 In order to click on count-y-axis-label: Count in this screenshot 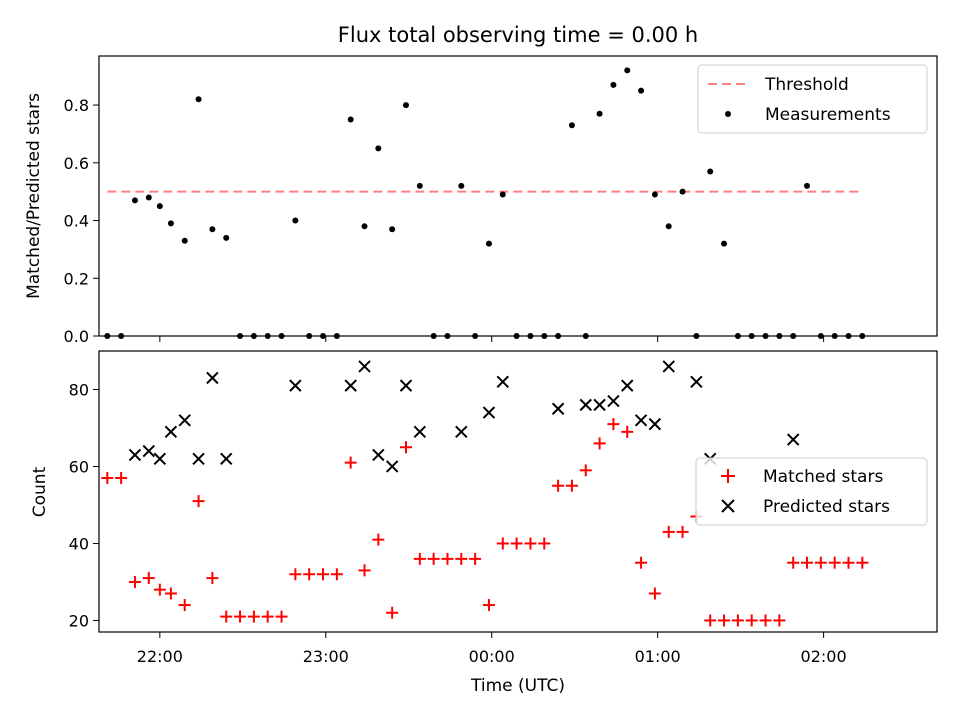, I will do `click(40, 491)`.